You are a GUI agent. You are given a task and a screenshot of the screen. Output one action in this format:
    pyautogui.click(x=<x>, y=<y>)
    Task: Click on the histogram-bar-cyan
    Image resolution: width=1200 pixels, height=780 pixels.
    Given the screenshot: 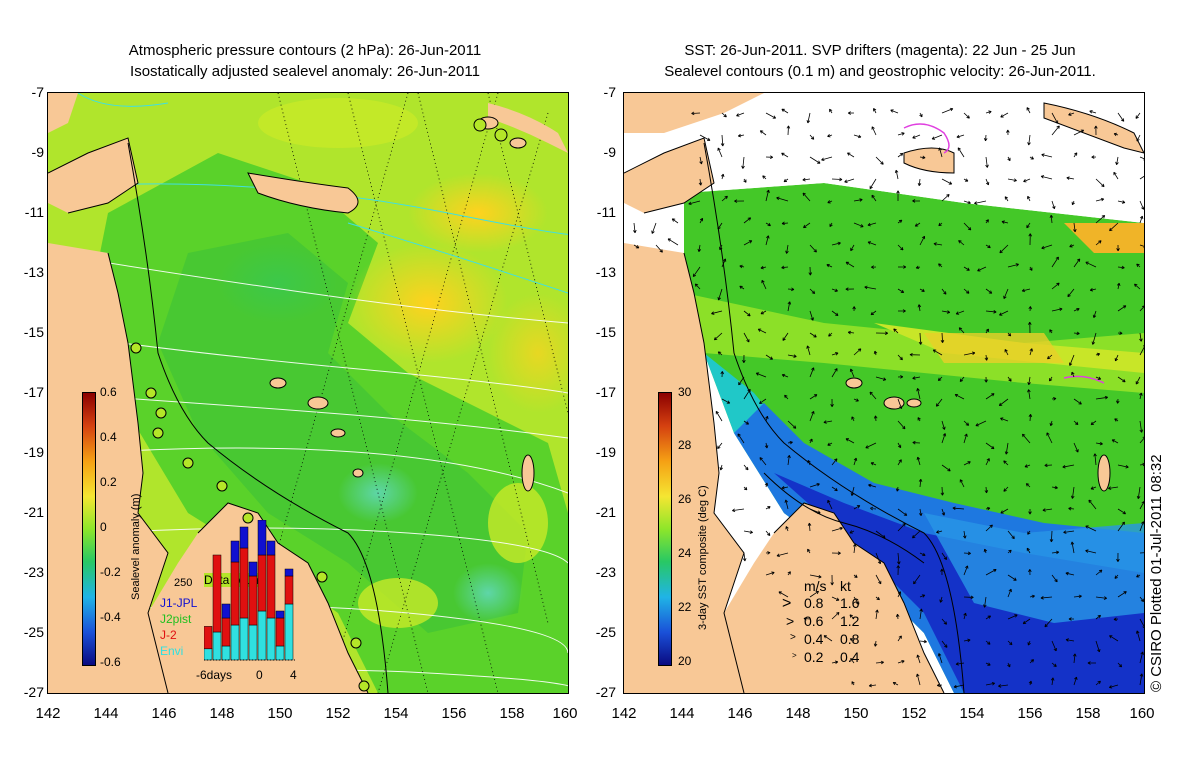 What is the action you would take?
    pyautogui.click(x=289, y=632)
    